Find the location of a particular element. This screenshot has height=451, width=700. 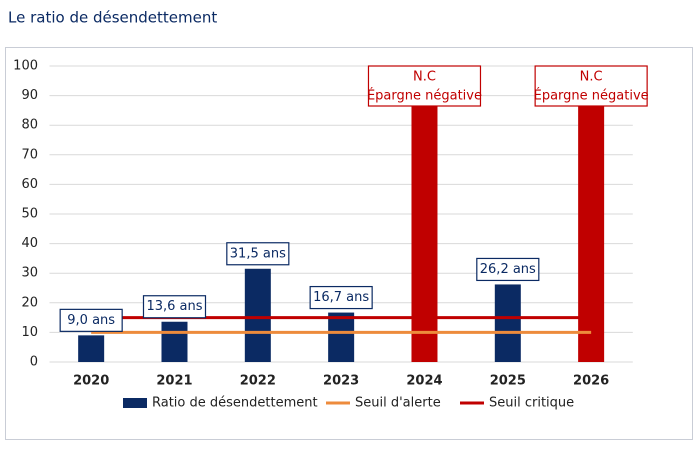

data-label: 9,0 ans is located at coordinates (91, 320).